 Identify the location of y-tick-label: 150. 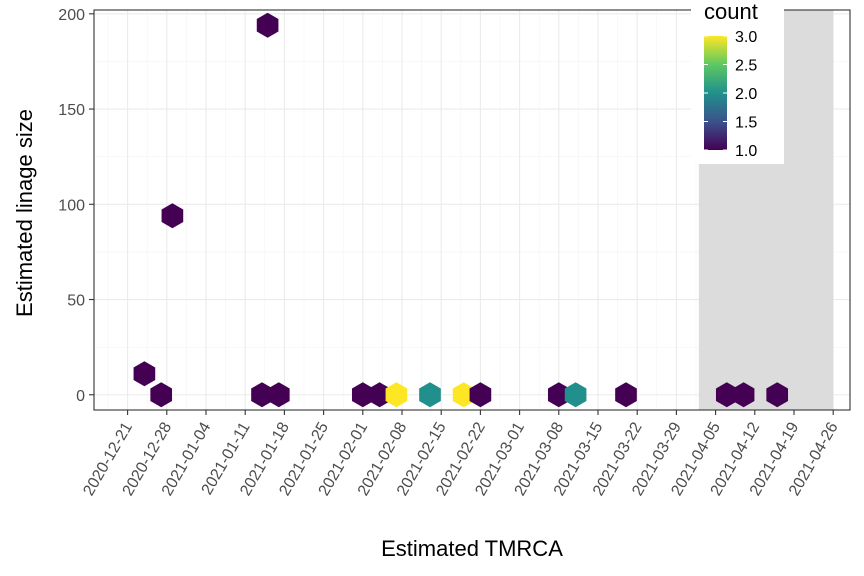
(71, 110).